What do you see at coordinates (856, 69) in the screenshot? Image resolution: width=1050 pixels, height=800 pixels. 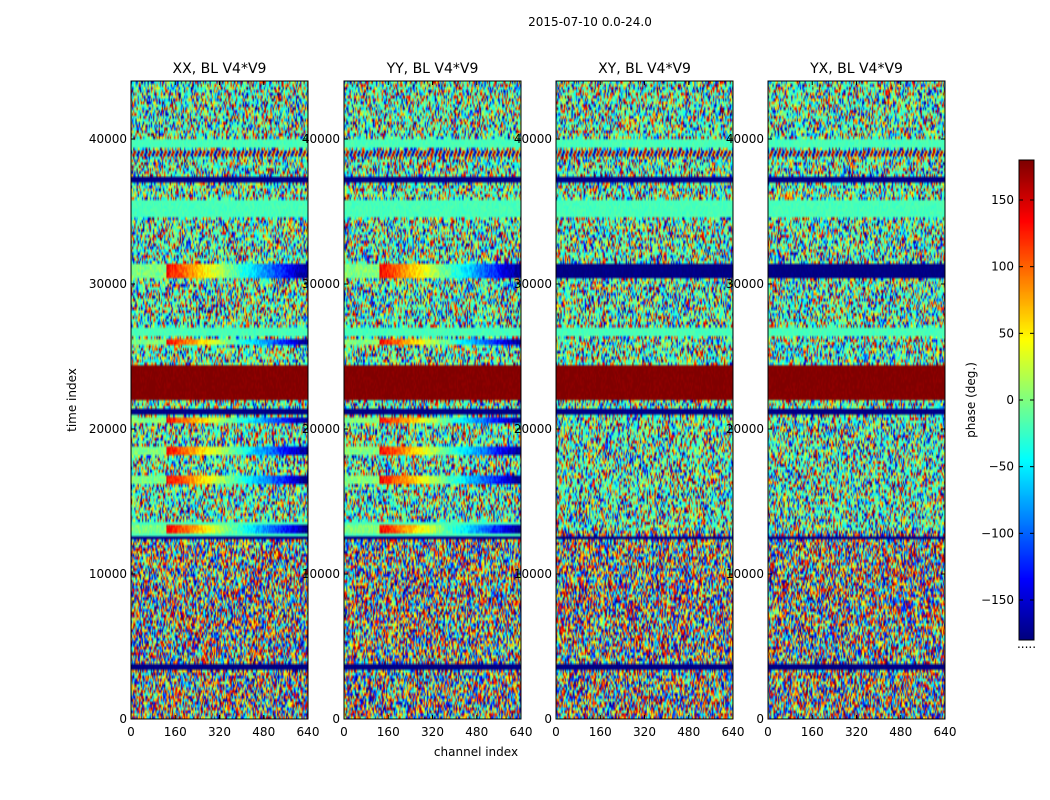 I see `panel-title: YX, BL V4*V9` at bounding box center [856, 69].